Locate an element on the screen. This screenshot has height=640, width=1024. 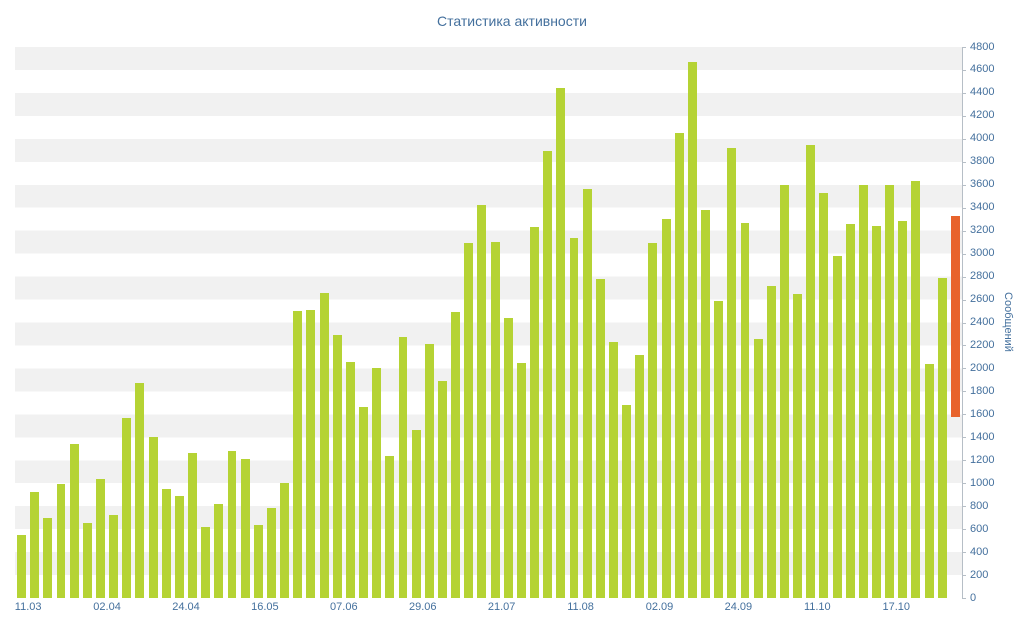
x-axis-tick-label: 02.04 is located at coordinates (107, 607).